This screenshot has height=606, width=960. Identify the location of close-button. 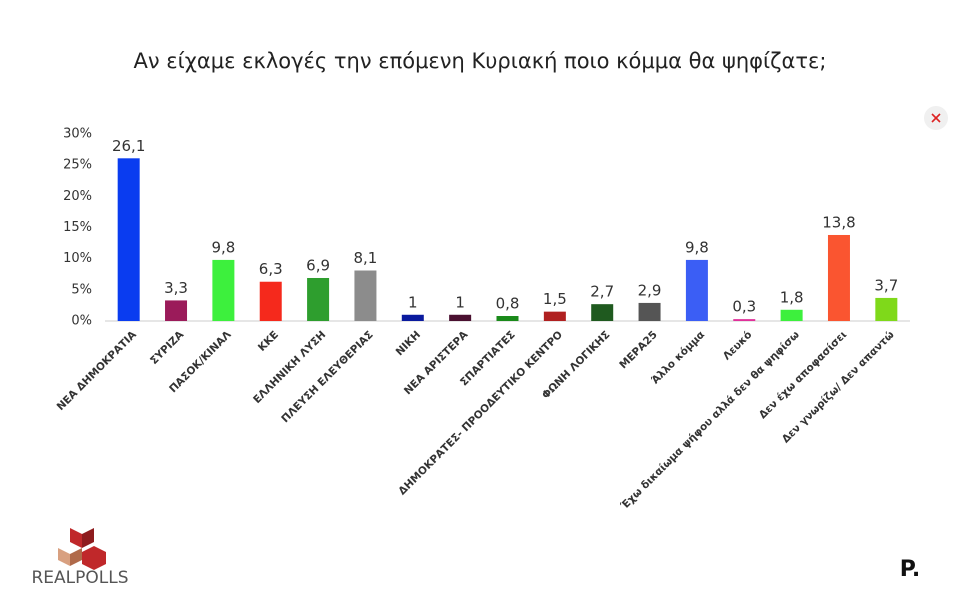
(936, 118).